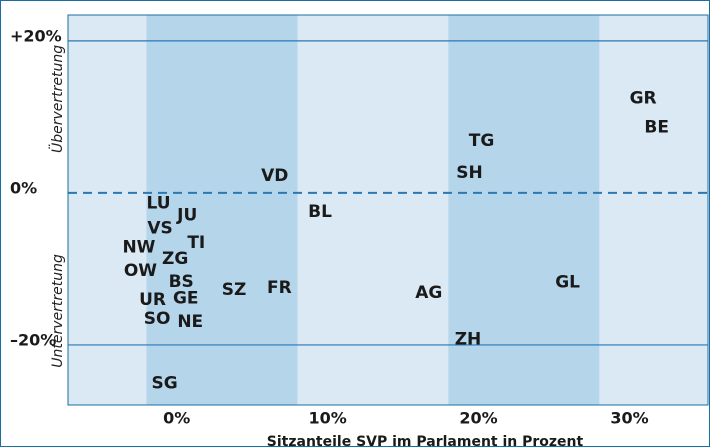 The width and height of the screenshot is (710, 447). Describe the element at coordinates (159, 229) in the screenshot. I see `point-label: VS` at that location.